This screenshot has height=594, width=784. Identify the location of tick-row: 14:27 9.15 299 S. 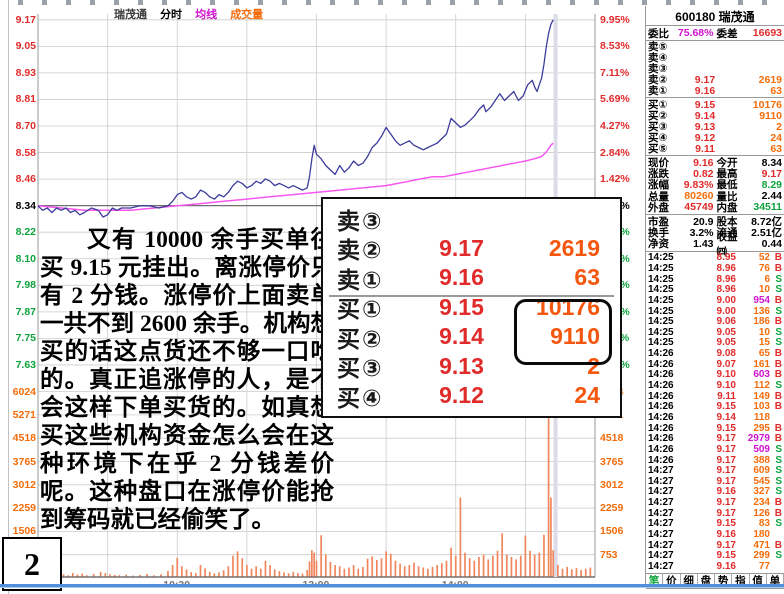
(715, 555).